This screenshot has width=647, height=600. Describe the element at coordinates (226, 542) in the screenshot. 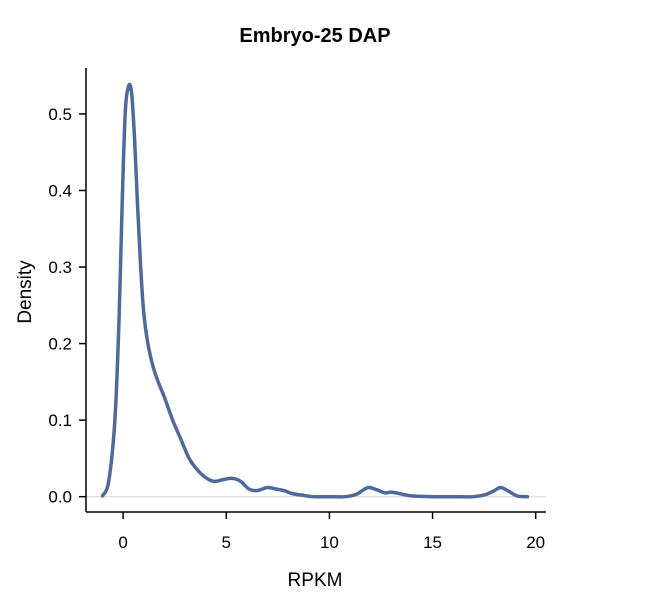

I see `x-tick-label: 5` at that location.